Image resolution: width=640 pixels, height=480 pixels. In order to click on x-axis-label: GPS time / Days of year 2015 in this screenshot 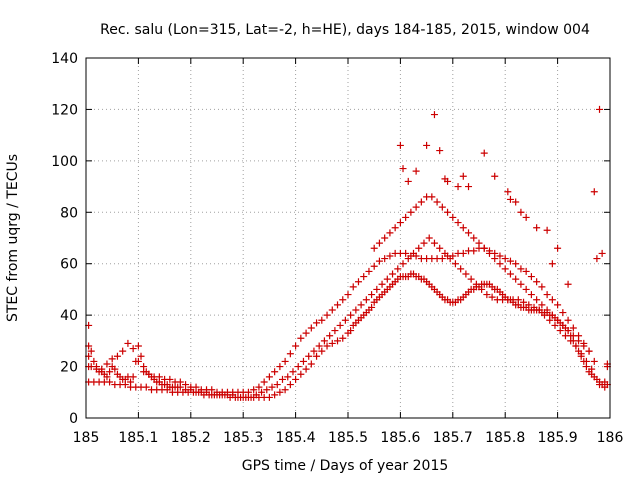, I will do `click(345, 466)`.